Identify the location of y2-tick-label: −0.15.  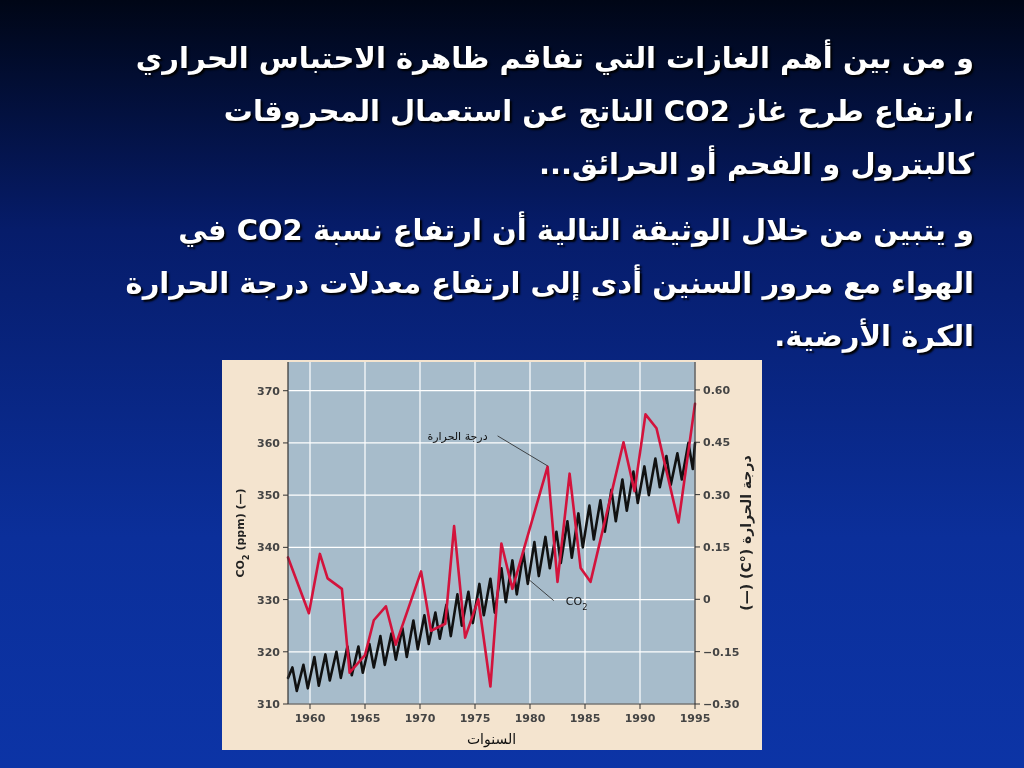
(721, 652).